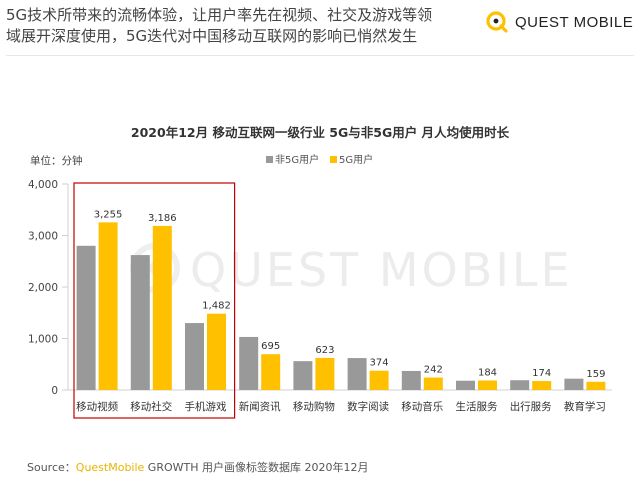 The image size is (640, 480). Describe the element at coordinates (585, 406) in the screenshot. I see `x-tick-label: 教育学习` at that location.